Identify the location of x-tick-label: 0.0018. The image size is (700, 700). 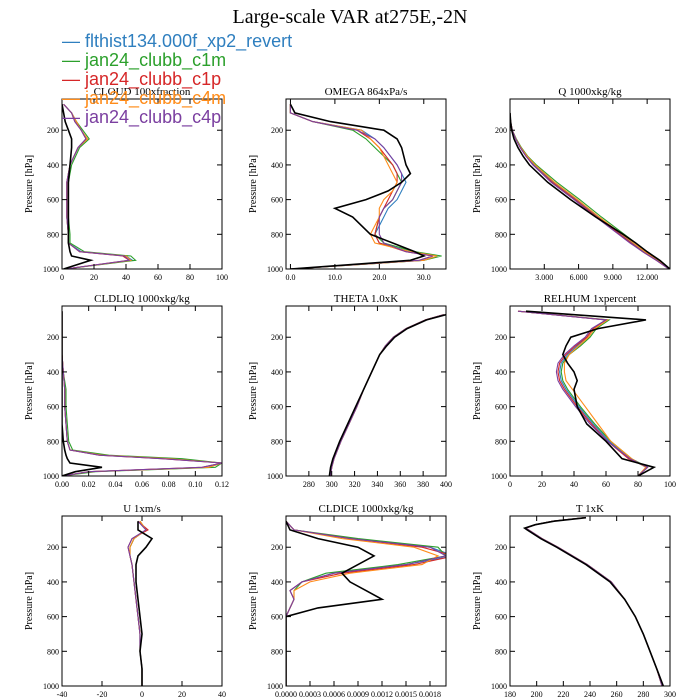
(430, 694).